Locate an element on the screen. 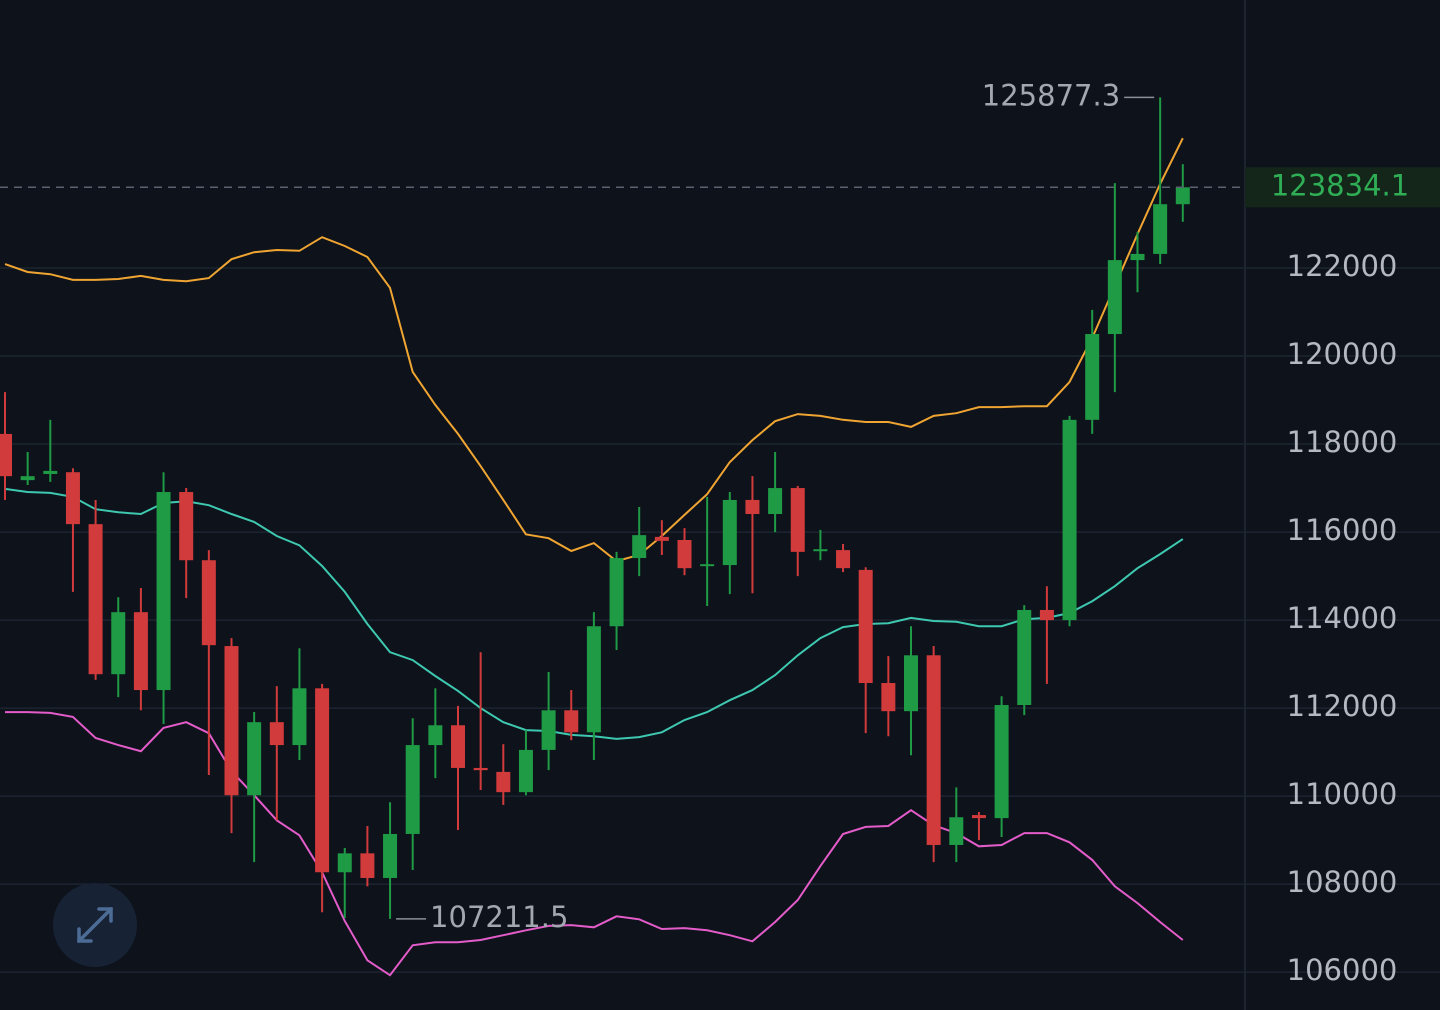 This screenshot has height=1010, width=1440. y-tick-label: 106000 is located at coordinates (1342, 970).